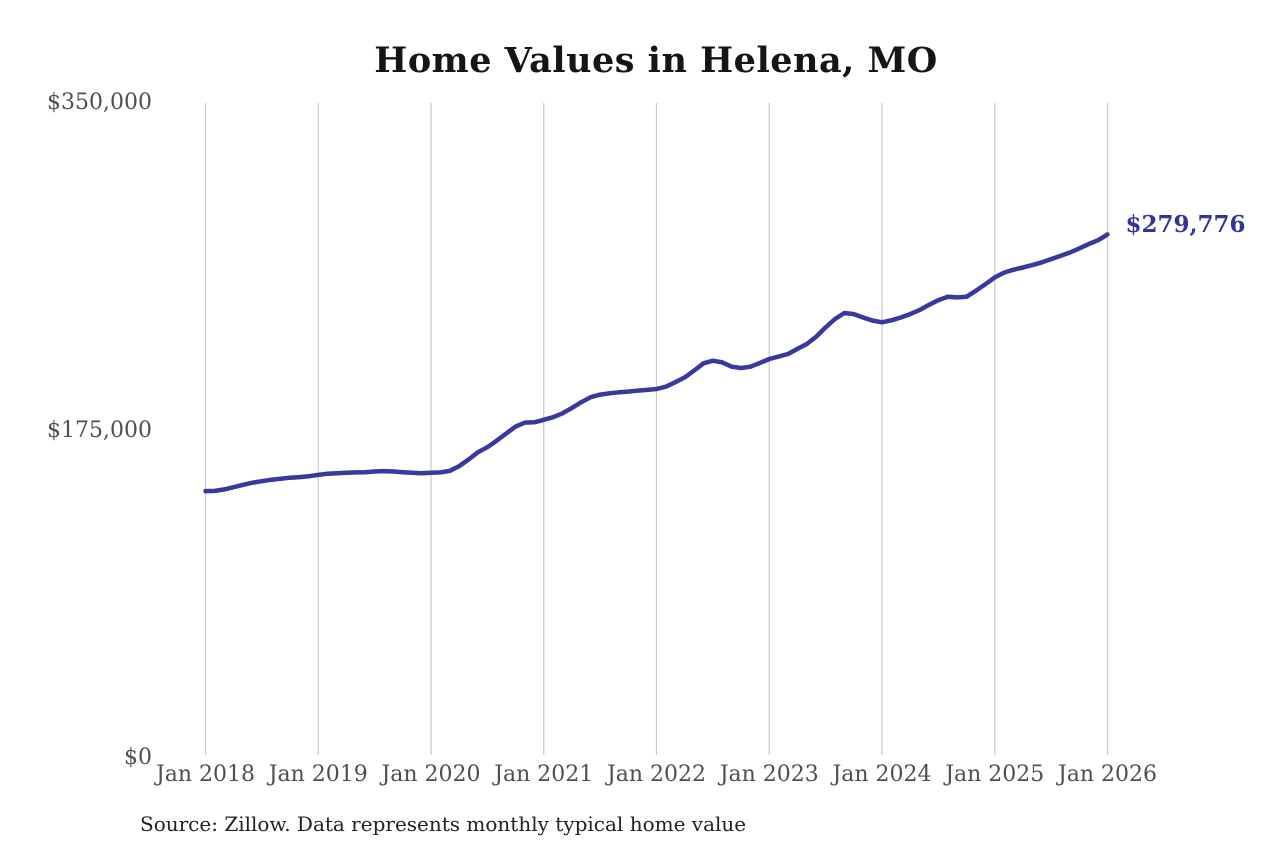  Describe the element at coordinates (138, 757) in the screenshot. I see `y-tick-label: $0` at that location.